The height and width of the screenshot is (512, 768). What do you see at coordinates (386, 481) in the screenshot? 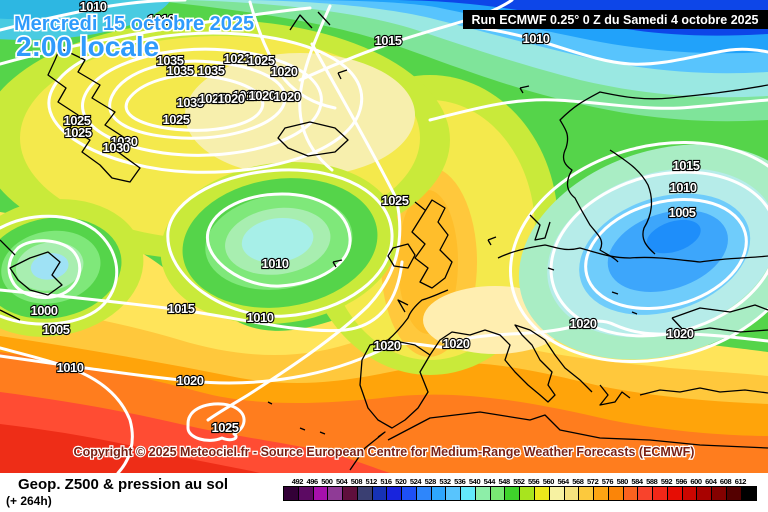
I see `scale-value: 516` at bounding box center [386, 481].